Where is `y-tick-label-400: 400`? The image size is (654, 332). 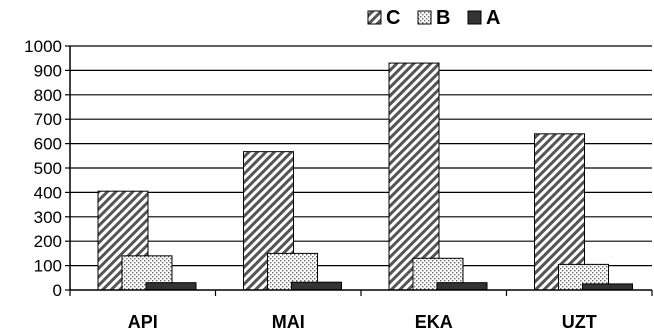 y-tick-label-400: 400 is located at coordinates (48, 192).